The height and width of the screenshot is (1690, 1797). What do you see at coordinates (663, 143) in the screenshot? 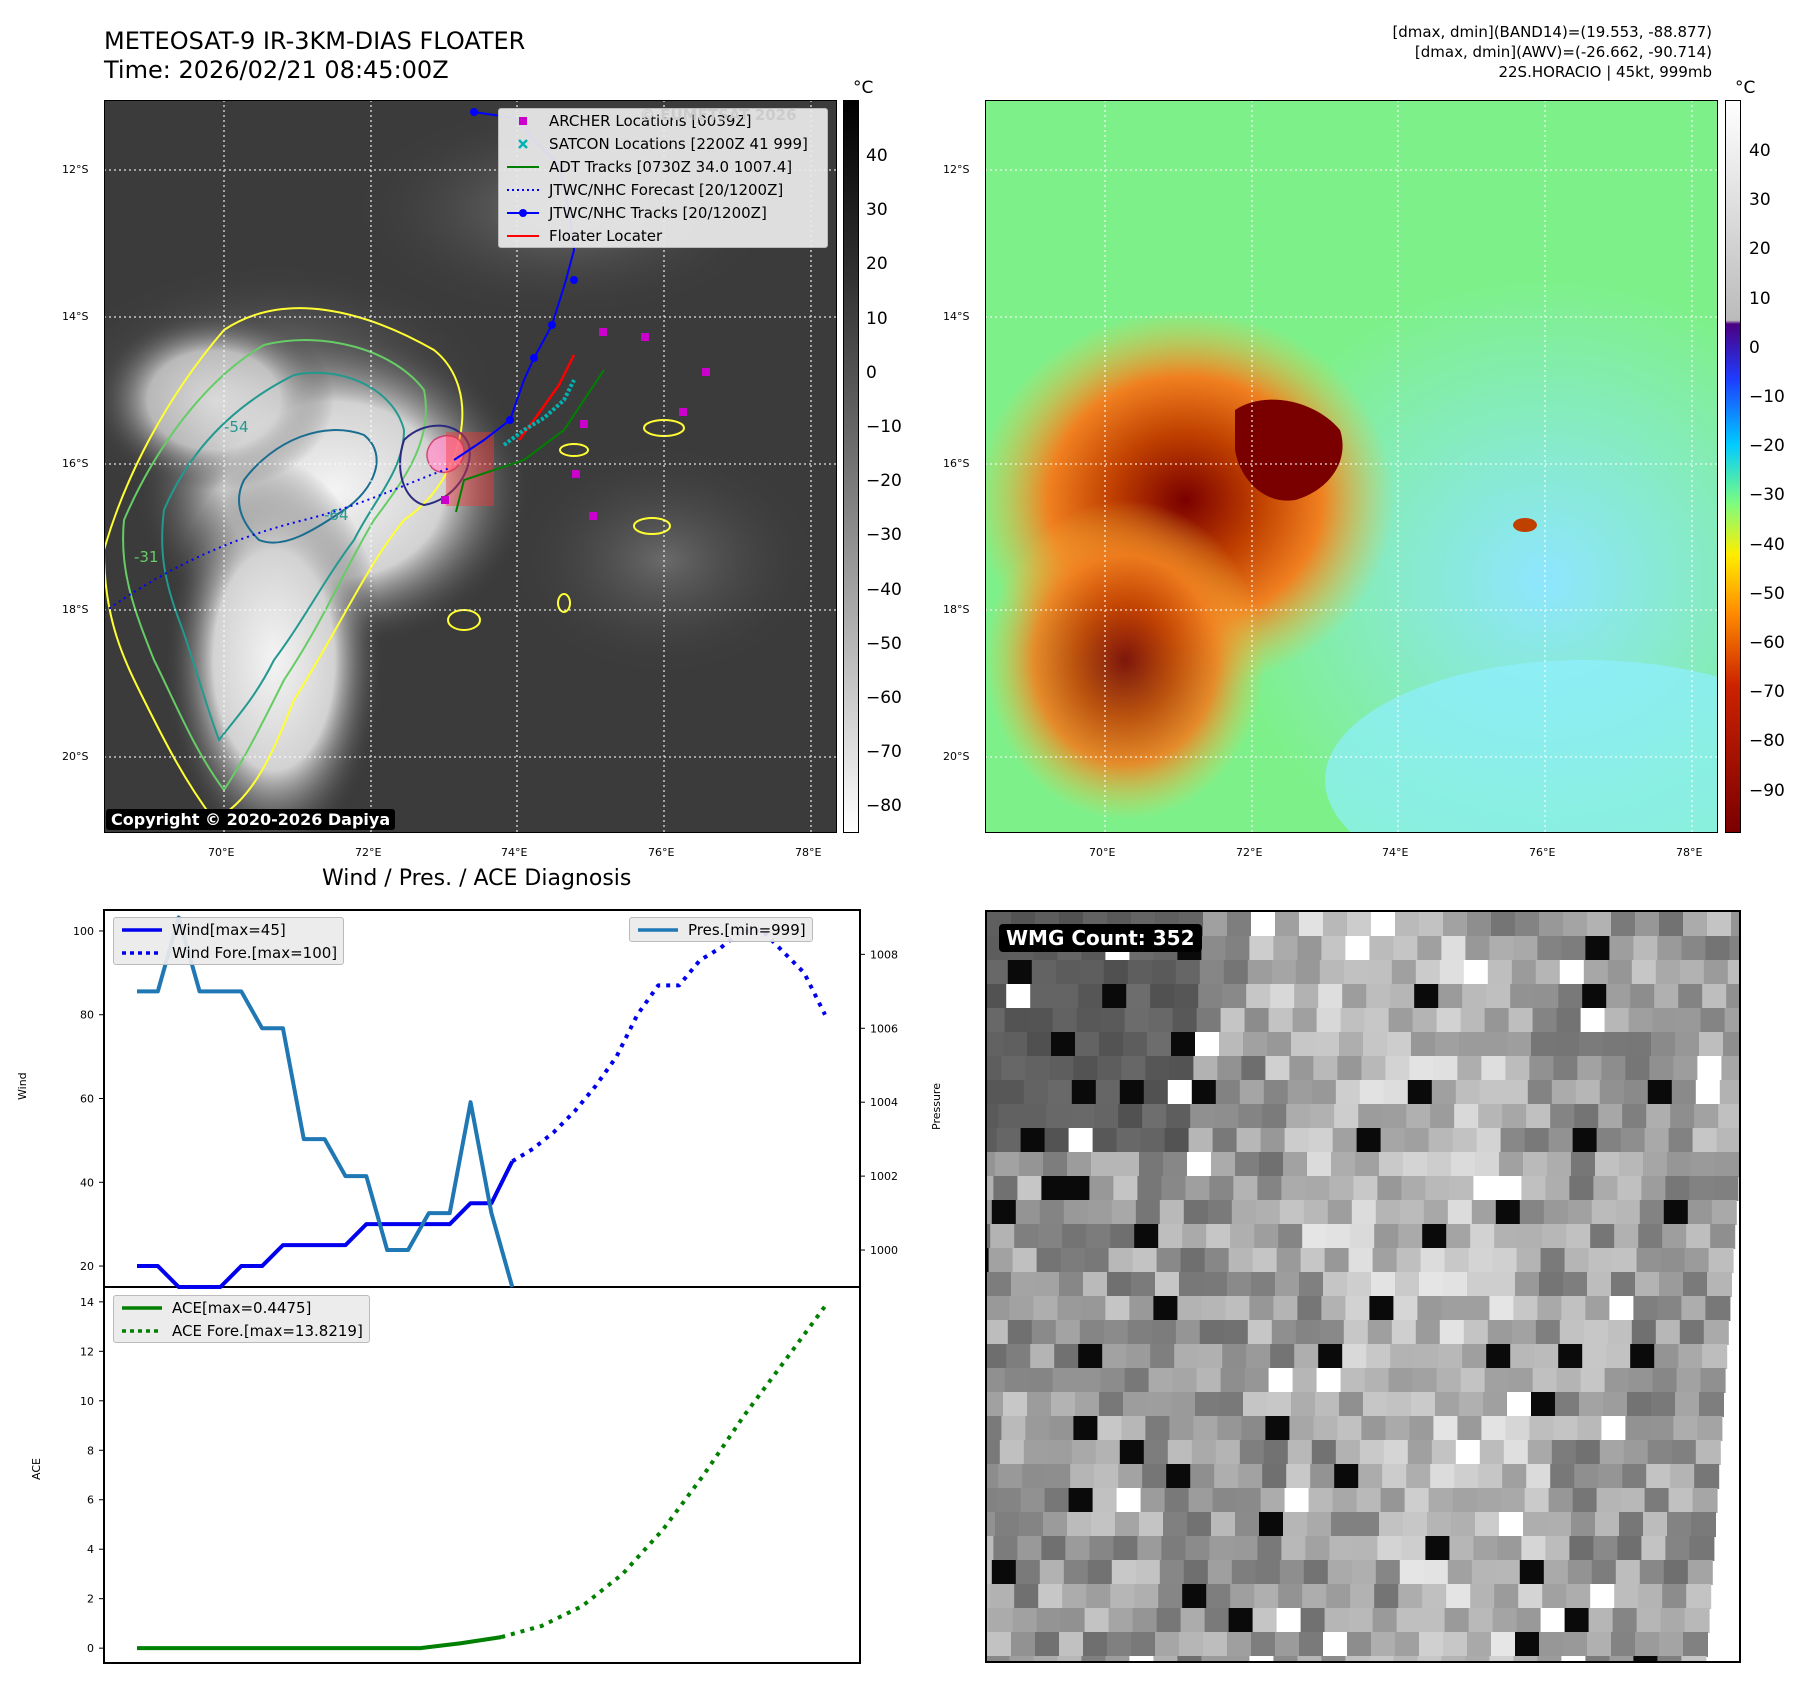
I see `legend-satcon: SATCON Locations [2200Z 41 999]` at bounding box center [663, 143].